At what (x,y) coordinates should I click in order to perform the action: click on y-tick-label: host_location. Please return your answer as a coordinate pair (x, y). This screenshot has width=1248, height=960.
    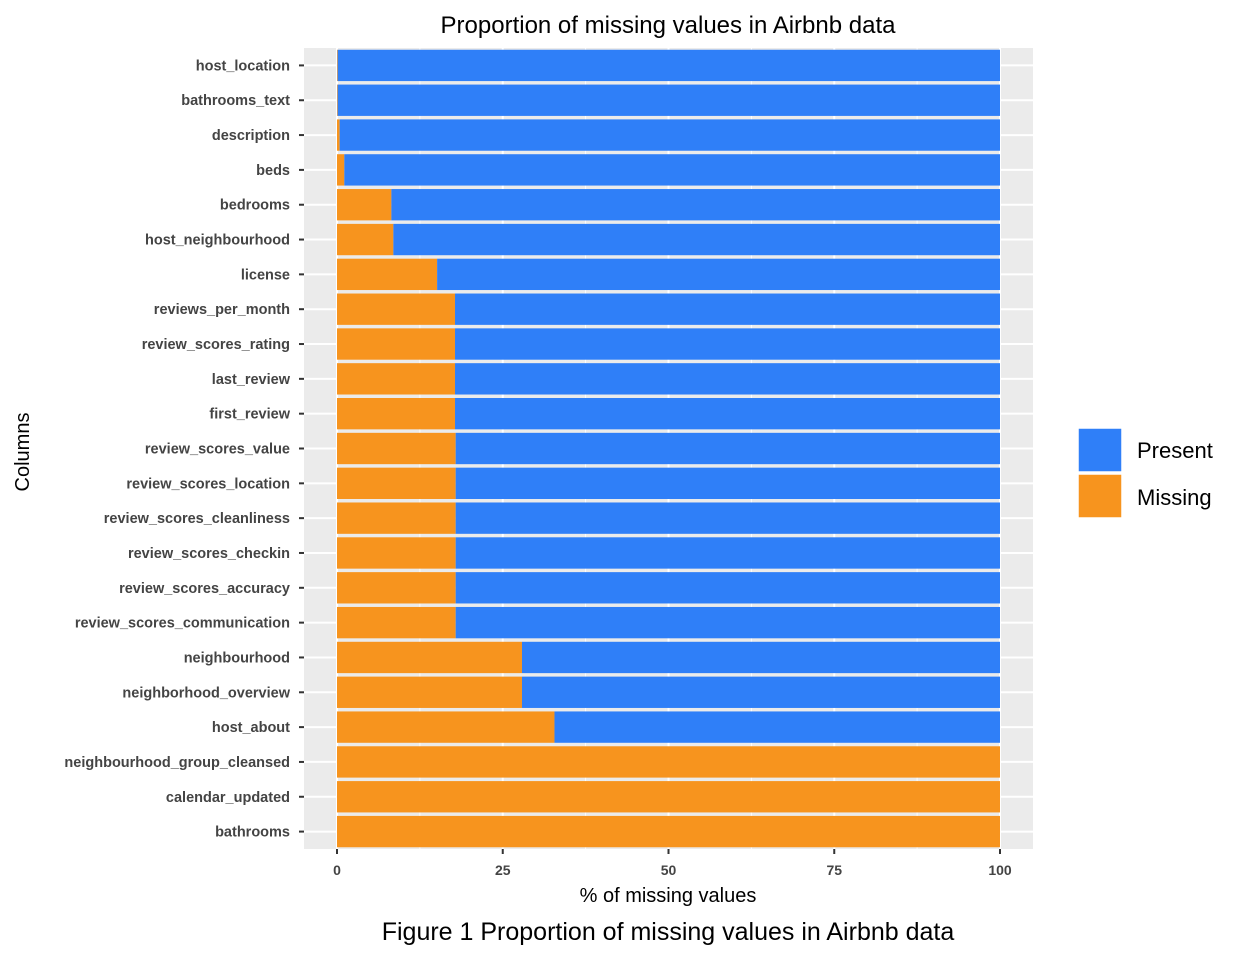
    Looking at the image, I should click on (243, 66).